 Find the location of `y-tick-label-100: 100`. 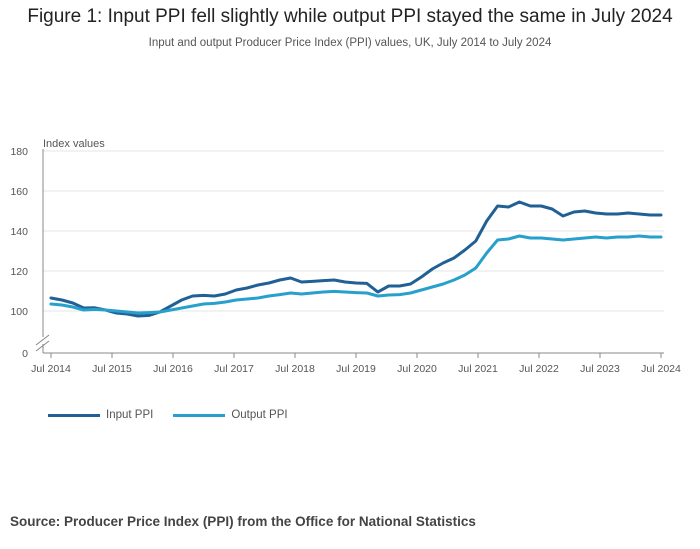

y-tick-label-100: 100 is located at coordinates (19, 312).